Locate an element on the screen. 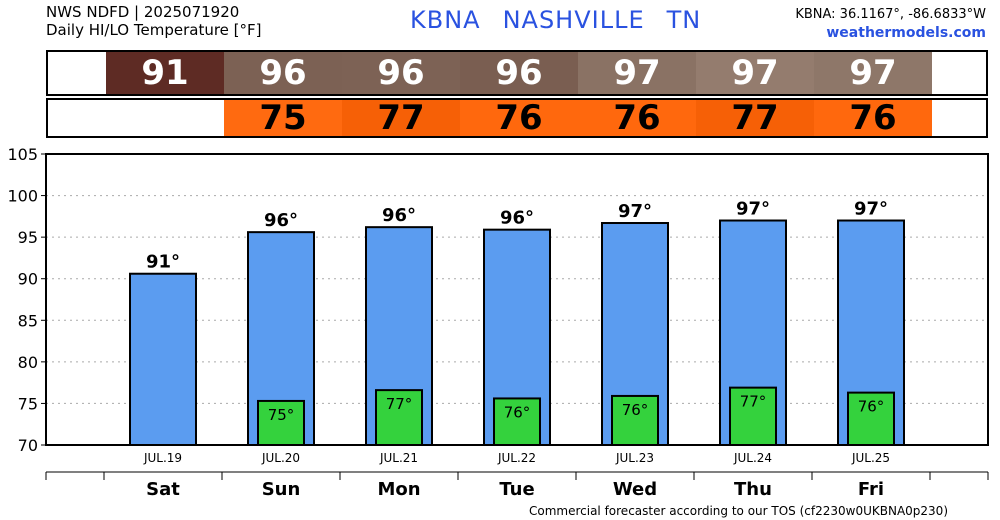 The width and height of the screenshot is (1000, 520). high-cell-2: 96 is located at coordinates (401, 73).